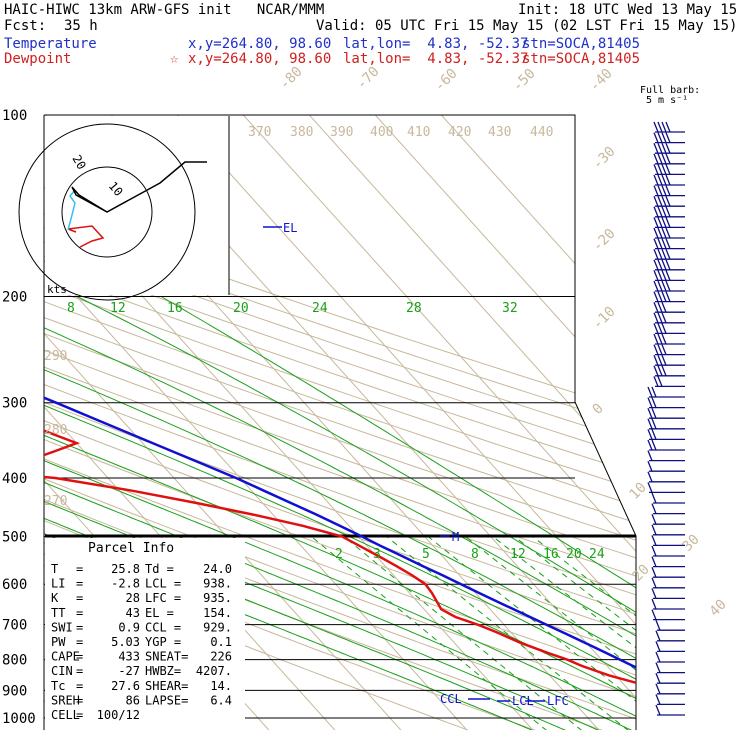  I want to click on isotherm-label: 20, so click(641, 573).